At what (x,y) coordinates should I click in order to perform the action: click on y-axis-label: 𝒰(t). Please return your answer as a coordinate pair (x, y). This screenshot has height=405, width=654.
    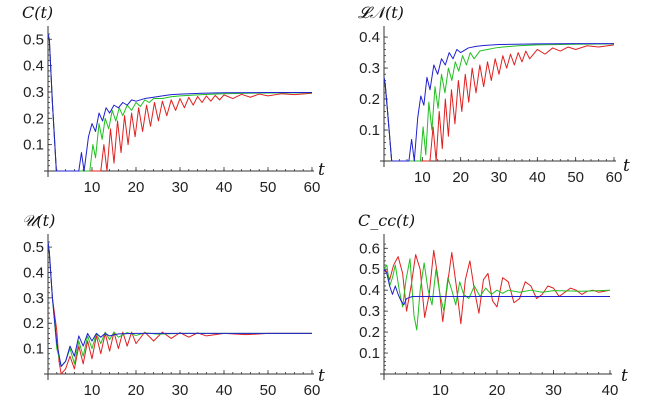
    Looking at the image, I should click on (38, 220).